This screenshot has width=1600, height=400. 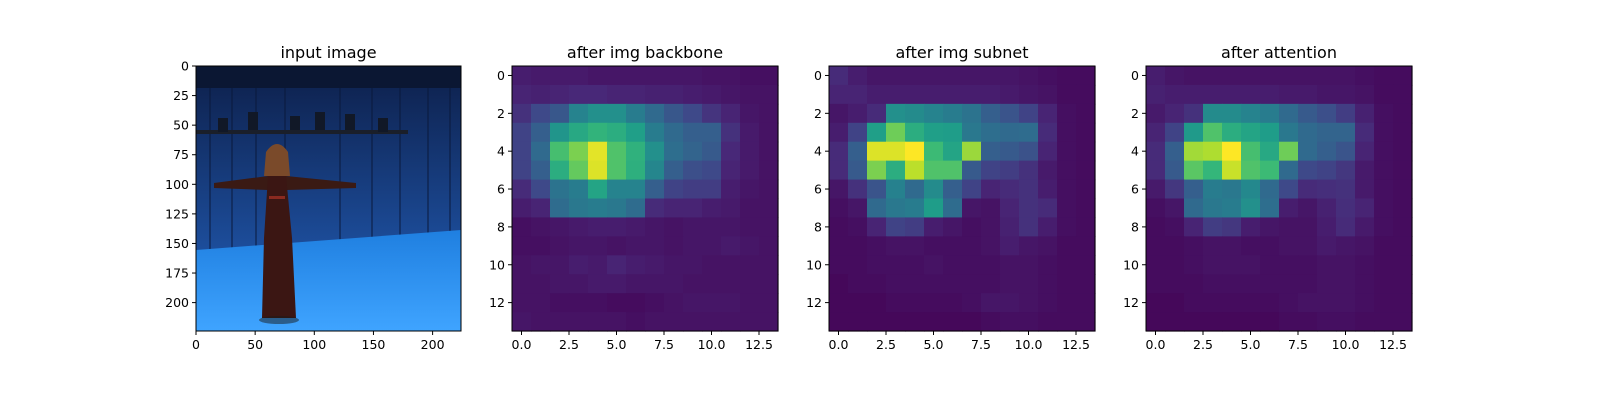 I want to click on axes-frame, so click(x=1279, y=198).